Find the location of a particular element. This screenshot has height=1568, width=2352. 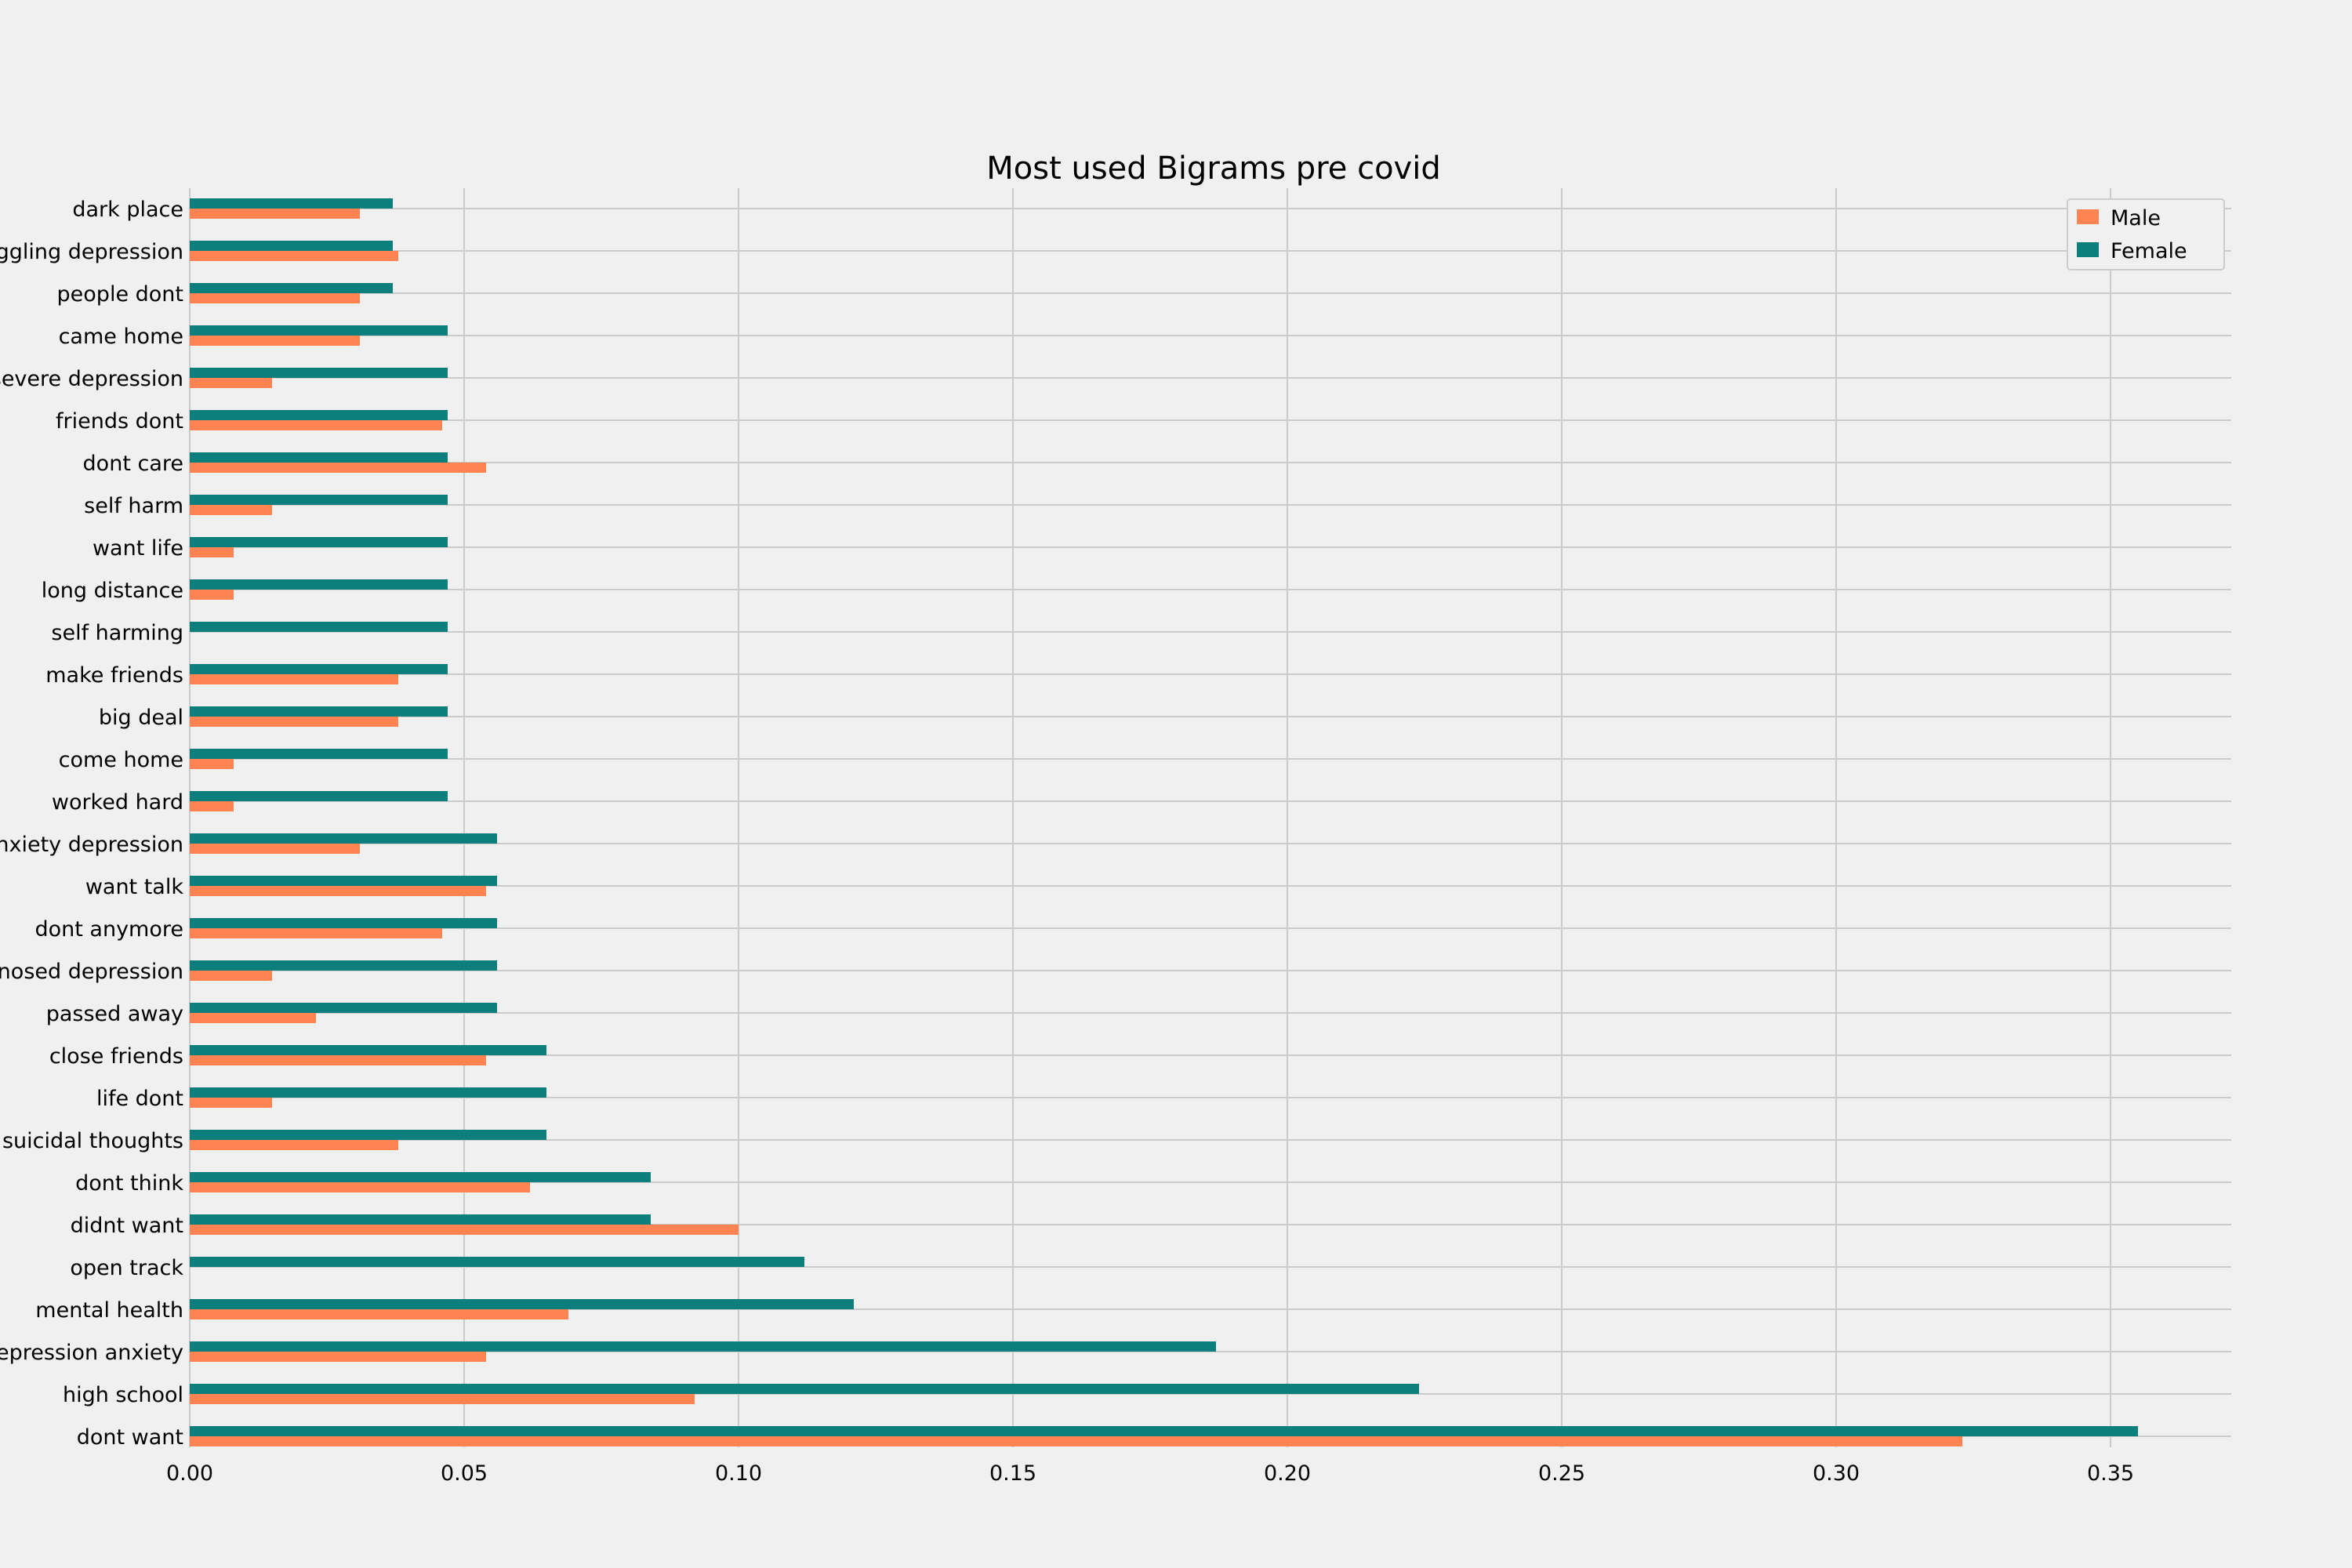

y-tick-label: self harm is located at coordinates (133, 506).